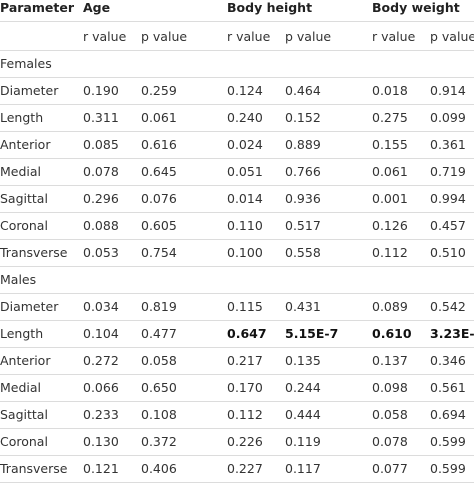 The height and width of the screenshot is (485, 474). Describe the element at coordinates (101, 117) in the screenshot. I see `table-cell: 0.311` at that location.